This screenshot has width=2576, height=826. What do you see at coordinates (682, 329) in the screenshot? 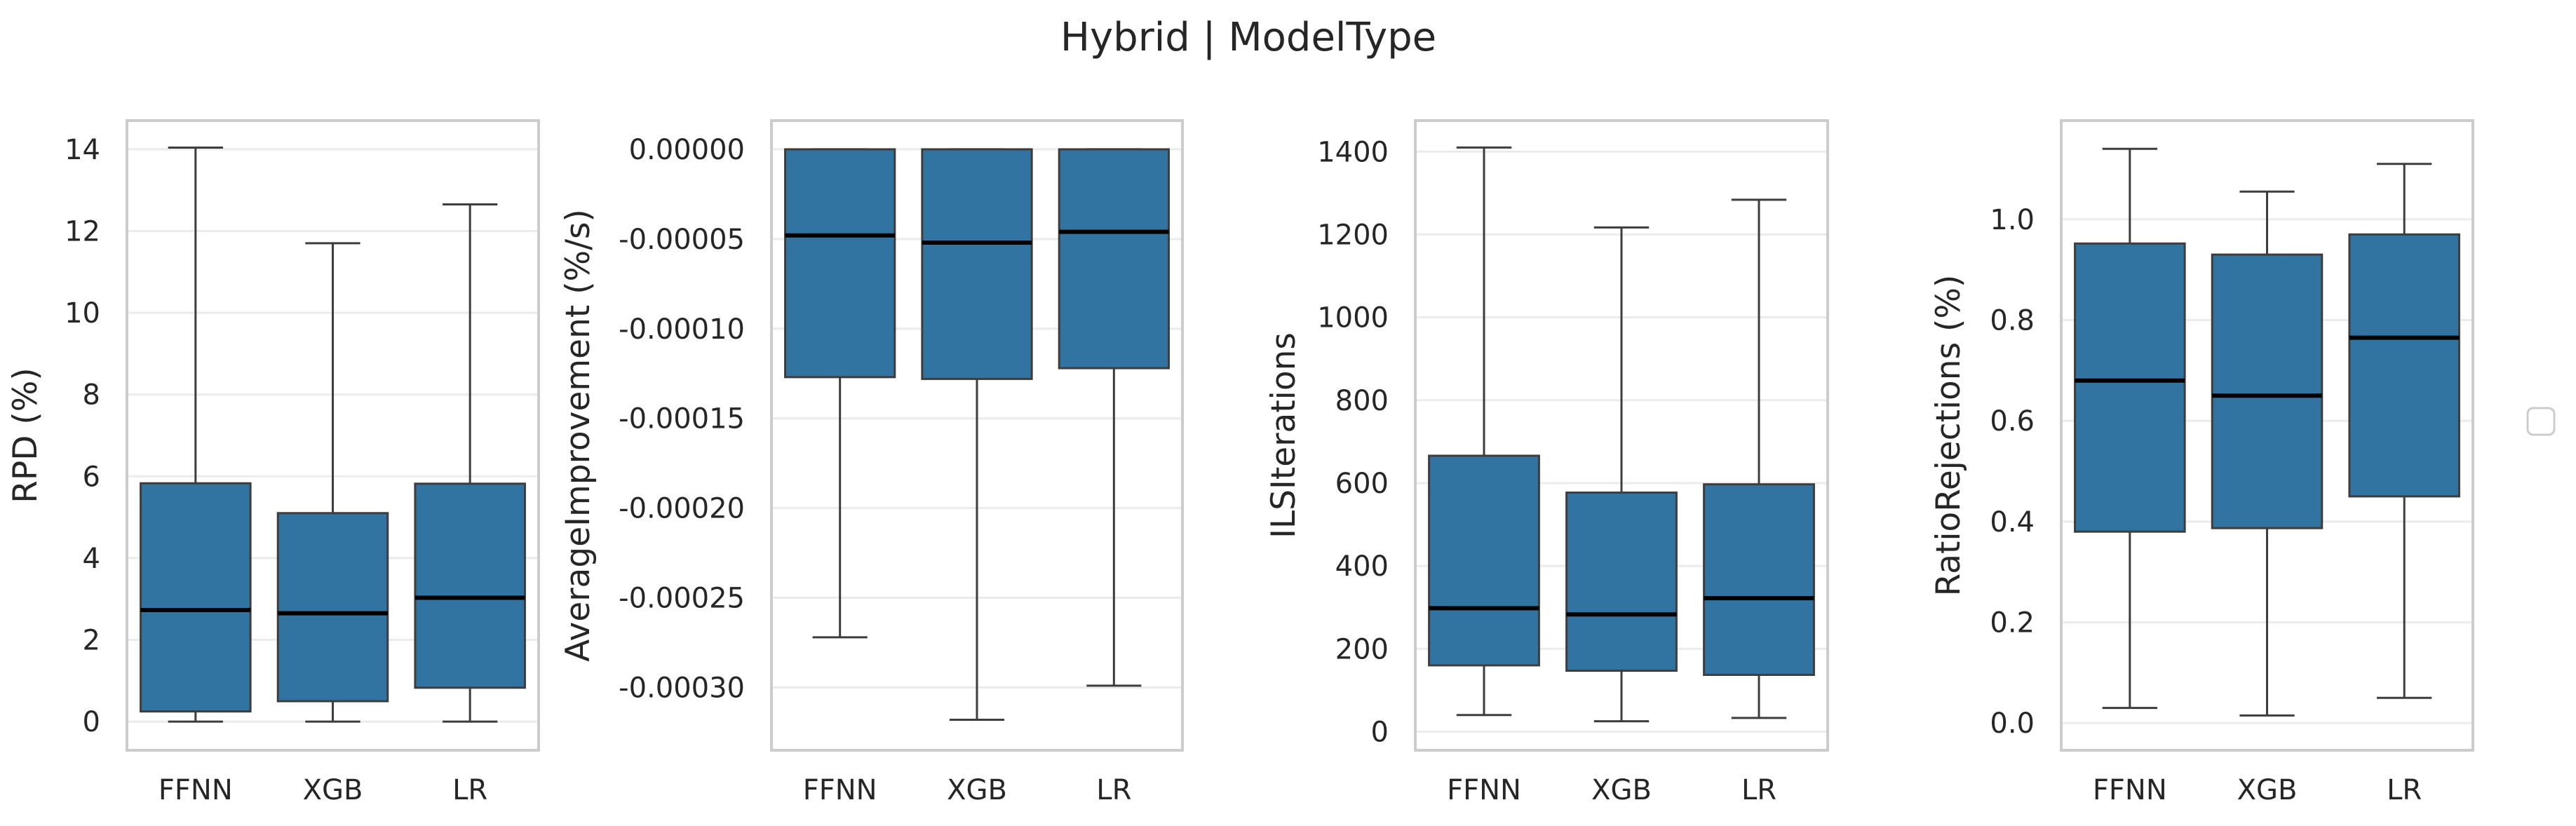
I see `y-tick-label: -0.00010` at bounding box center [682, 329].